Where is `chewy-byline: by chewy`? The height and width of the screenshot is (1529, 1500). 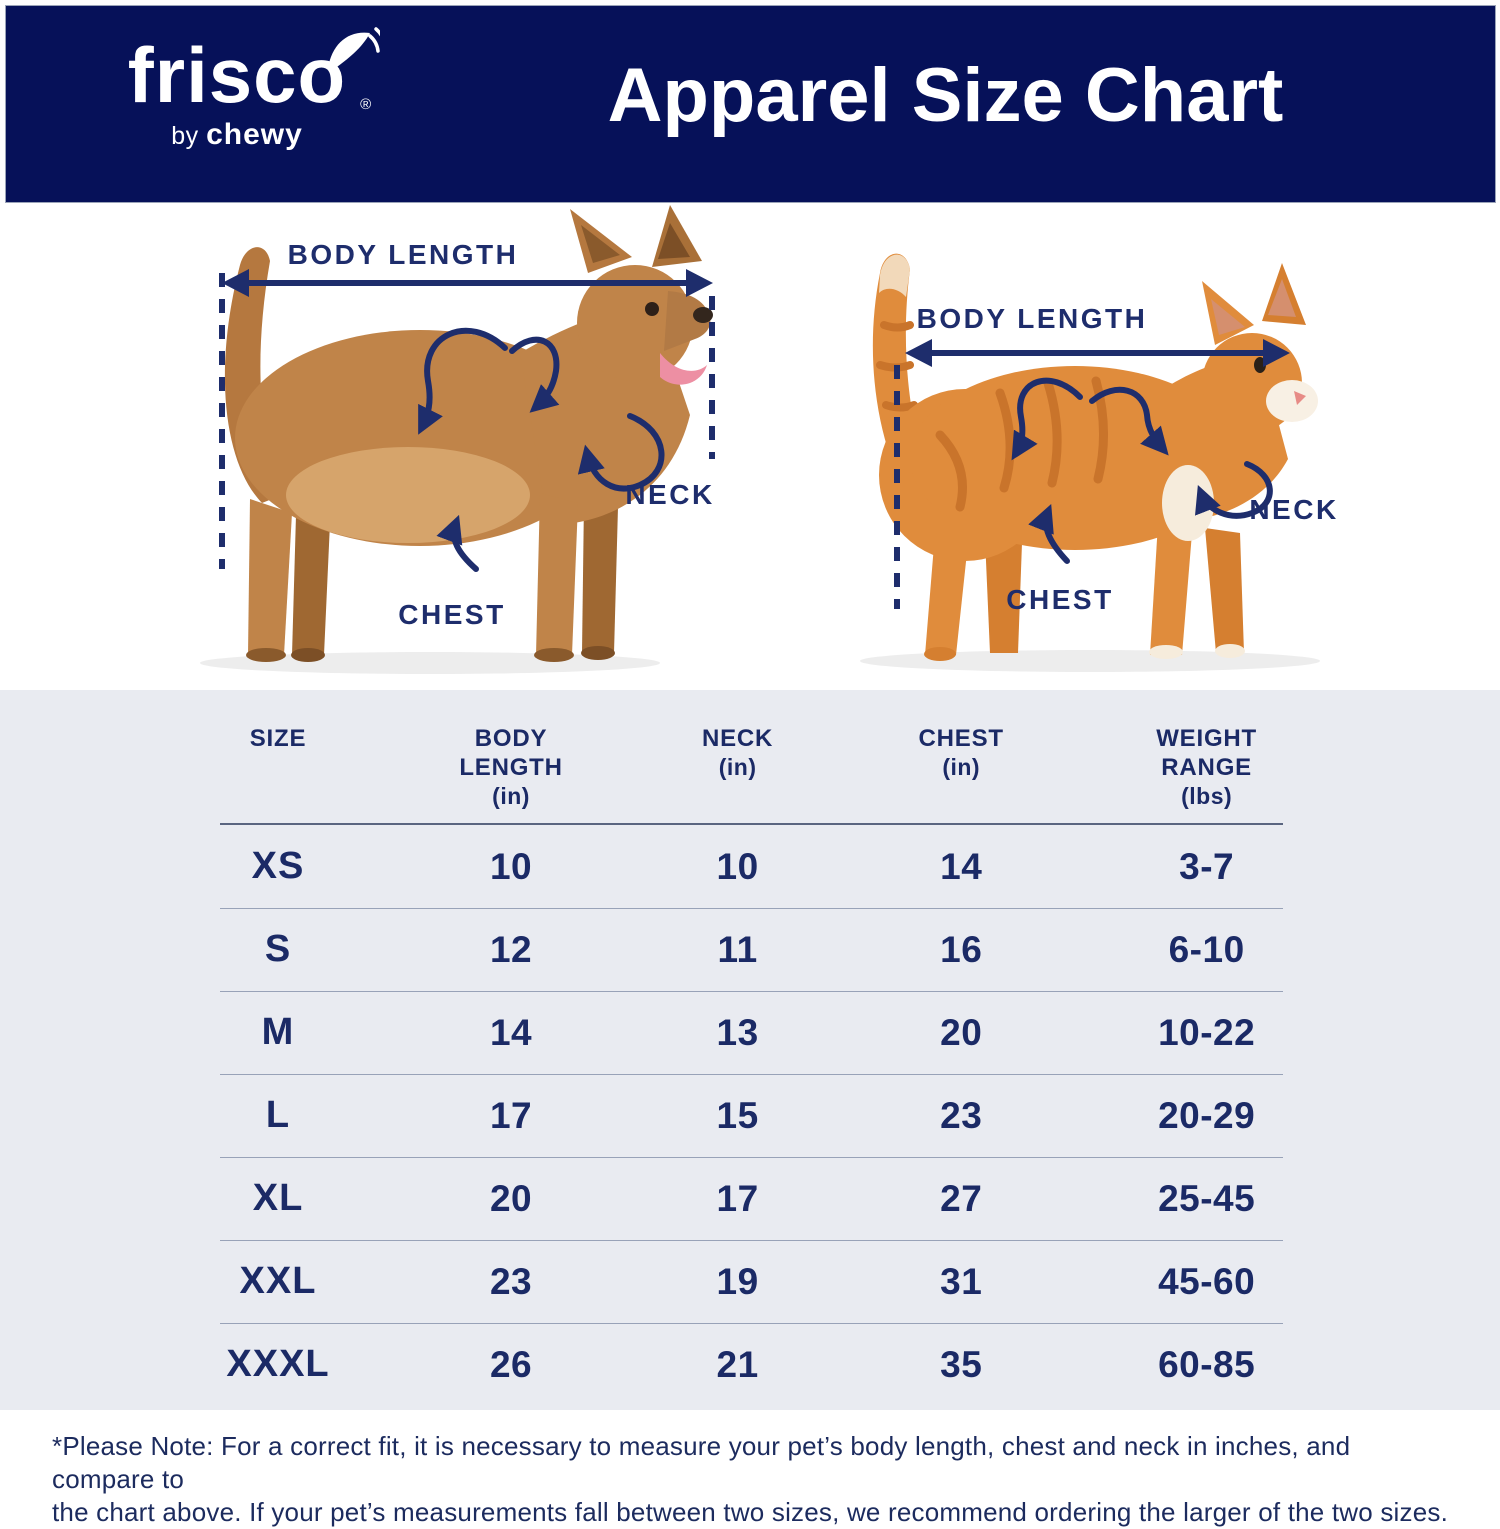 chewy-byline: by chewy is located at coordinates (237, 135).